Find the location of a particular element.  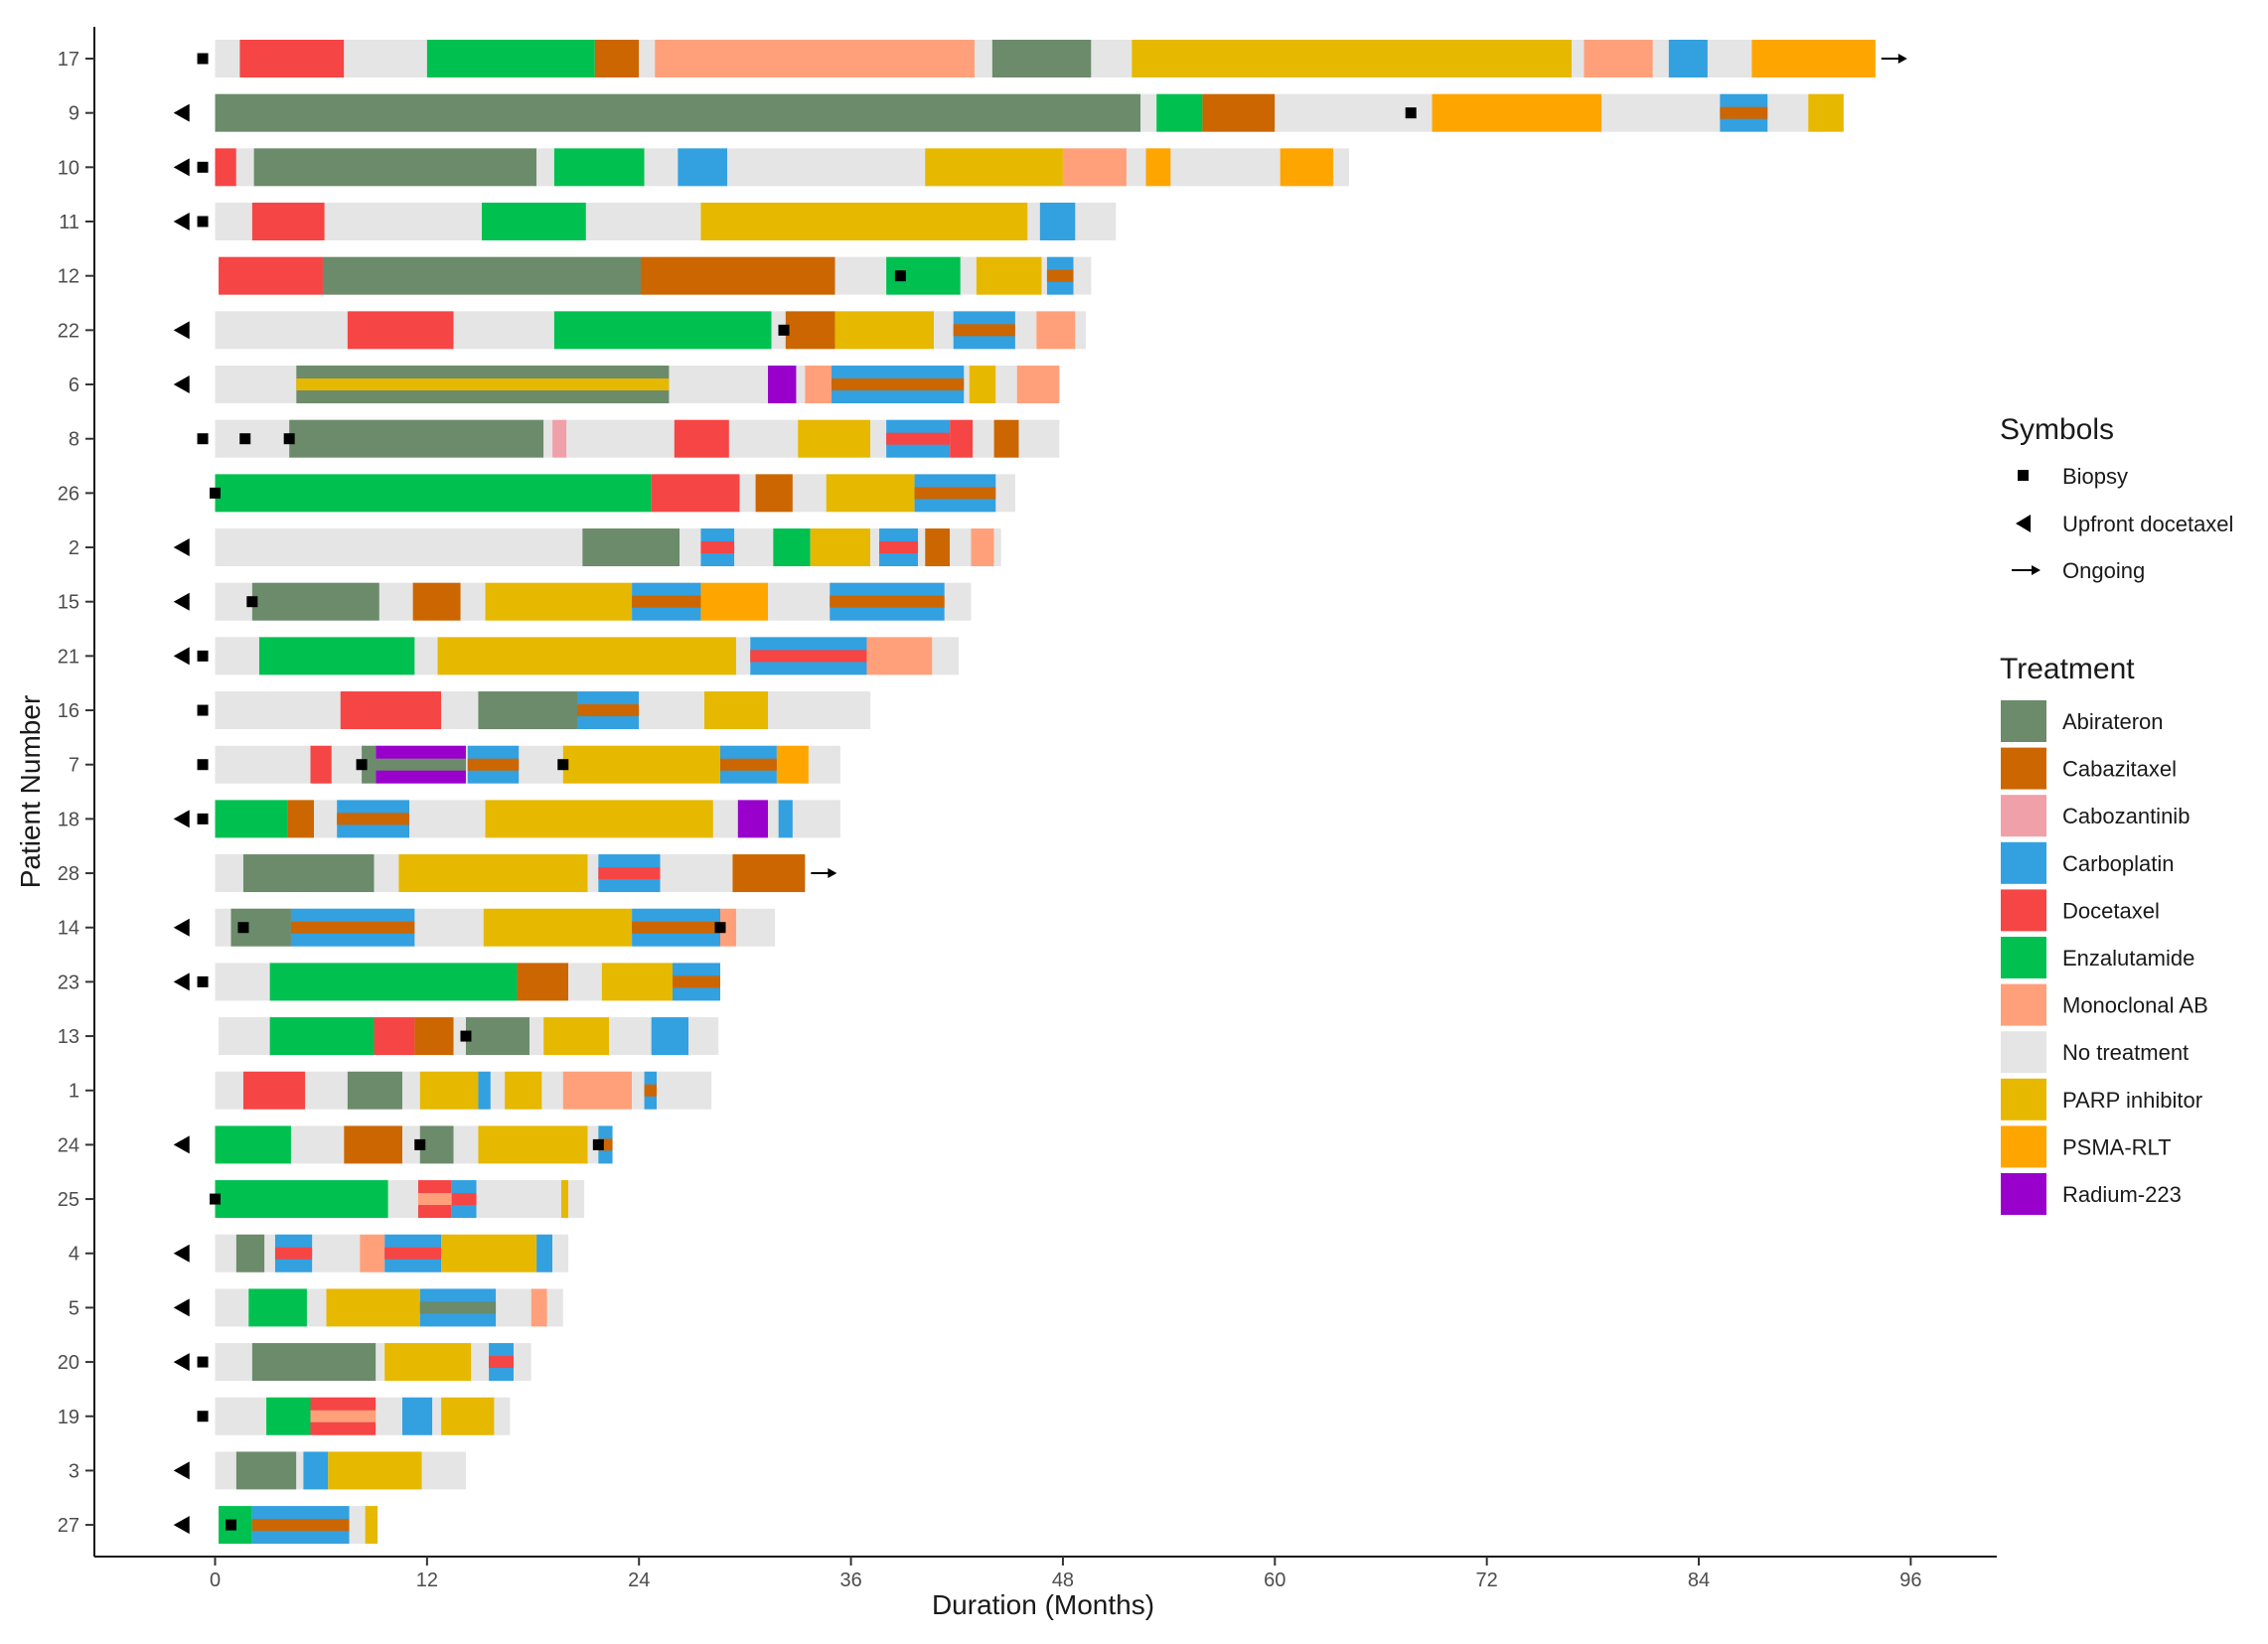

legend-label-docetaxel: Docetaxel is located at coordinates (2111, 910).